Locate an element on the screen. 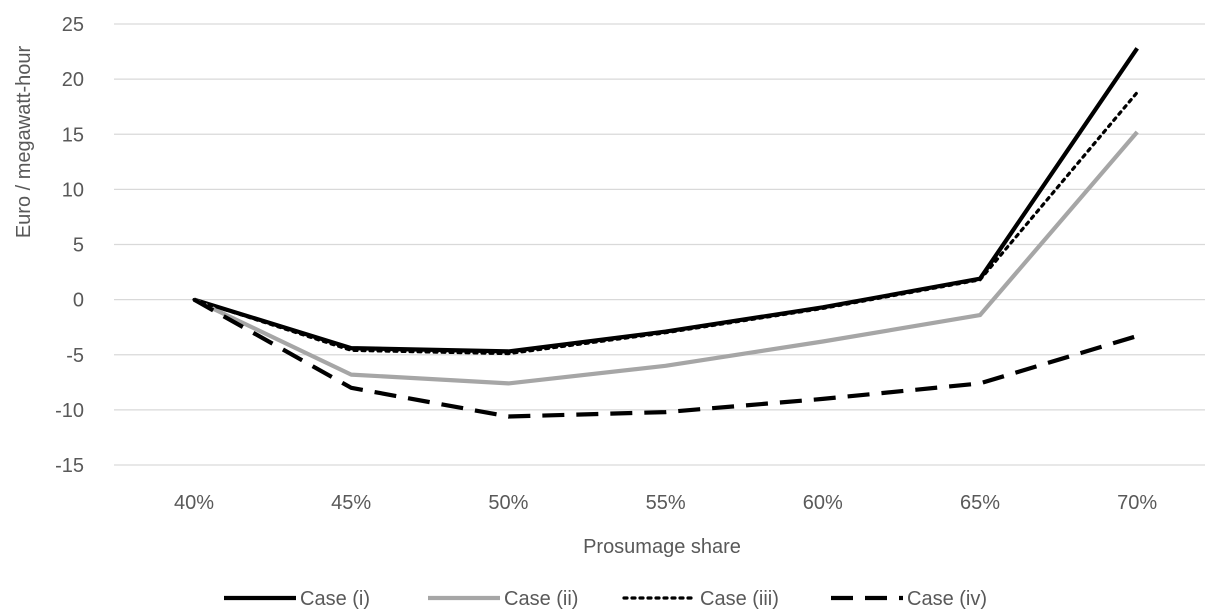  y-tick-label: -10 is located at coordinates (69, 411).